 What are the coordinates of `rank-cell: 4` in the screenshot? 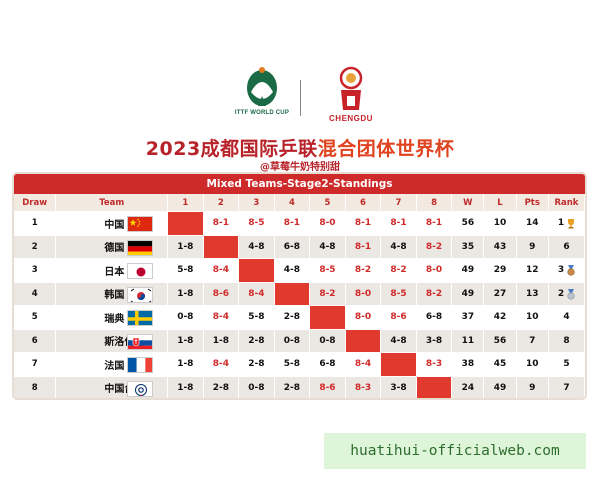 It's located at (566, 318).